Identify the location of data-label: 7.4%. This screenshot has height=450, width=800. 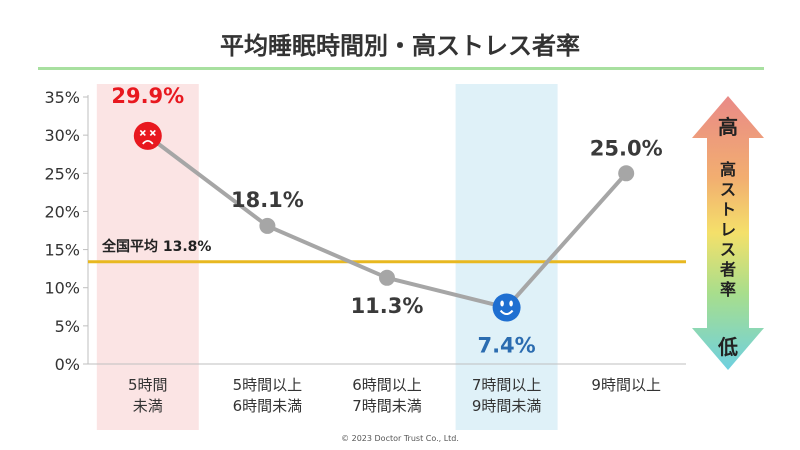
(506, 346).